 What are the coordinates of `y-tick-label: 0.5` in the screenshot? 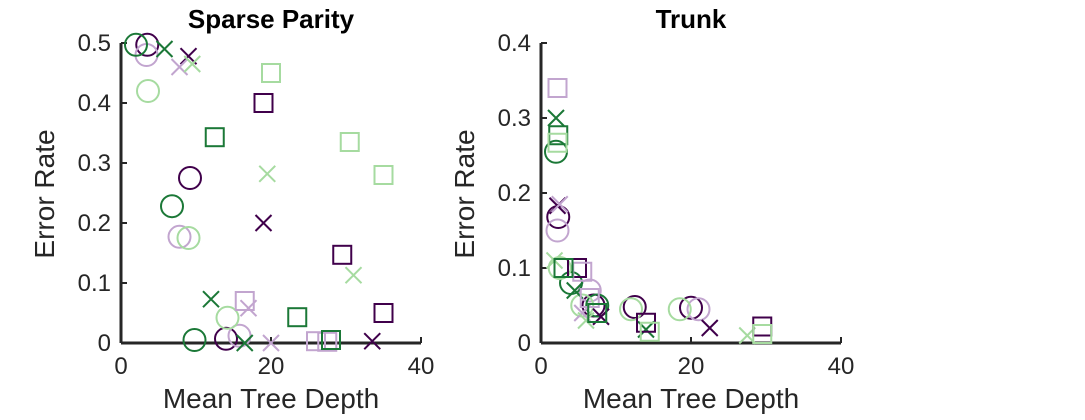 It's located at (94, 43).